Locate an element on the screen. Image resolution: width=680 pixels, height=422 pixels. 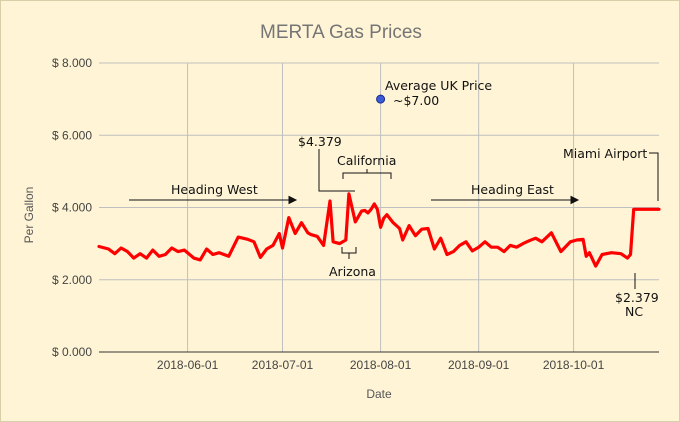
annotation-arizona: Arizona is located at coordinates (352, 271).